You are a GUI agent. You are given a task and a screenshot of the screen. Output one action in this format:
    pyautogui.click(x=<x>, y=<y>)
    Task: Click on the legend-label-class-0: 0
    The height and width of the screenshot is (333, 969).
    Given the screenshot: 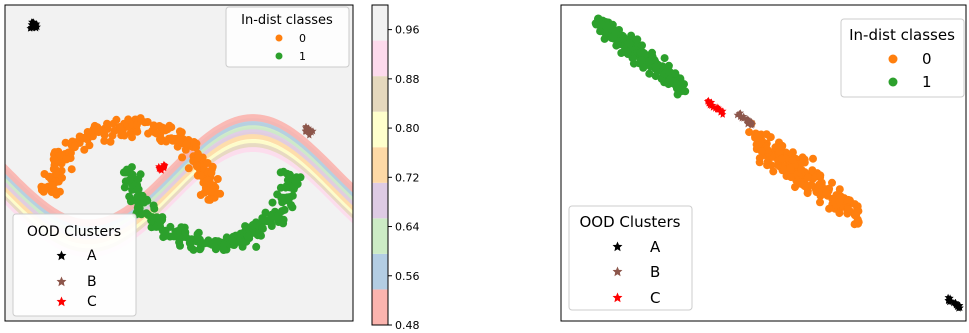 What is the action you would take?
    pyautogui.click(x=302, y=38)
    